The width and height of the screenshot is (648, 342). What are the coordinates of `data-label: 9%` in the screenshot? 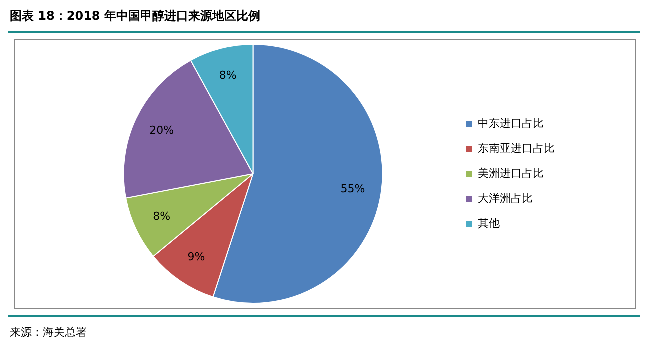 It's located at (197, 257).